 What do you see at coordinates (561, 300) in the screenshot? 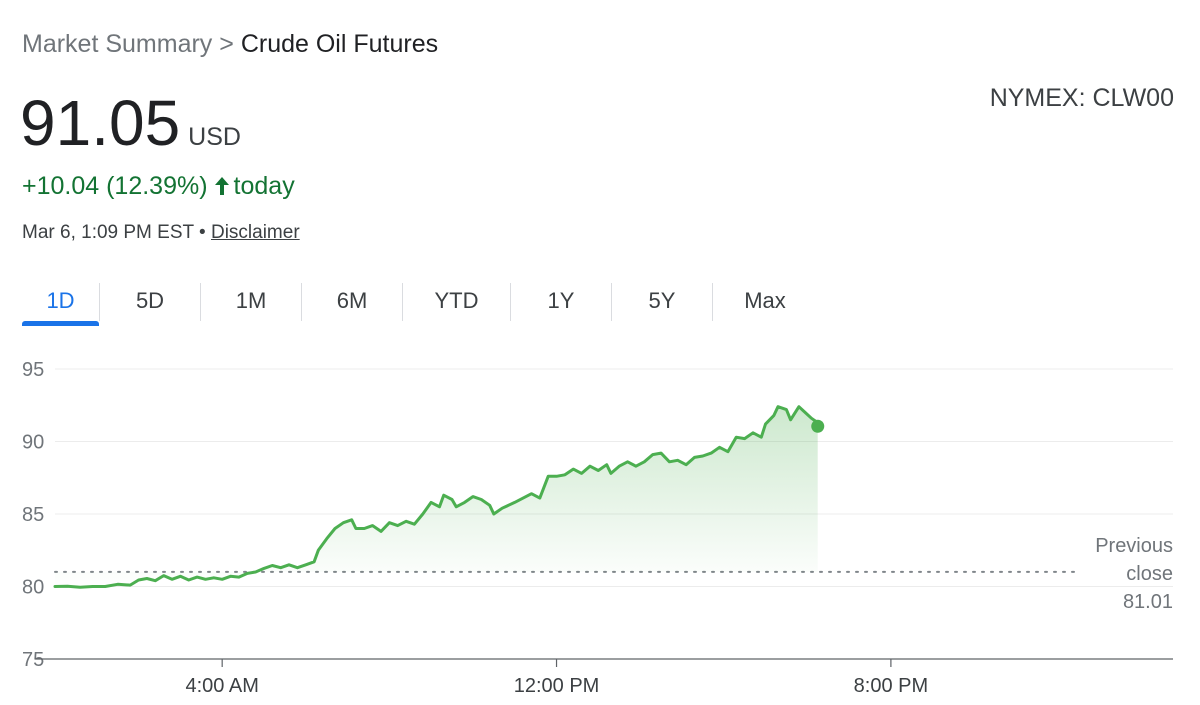
I see `tab-1y: 1Y` at bounding box center [561, 300].